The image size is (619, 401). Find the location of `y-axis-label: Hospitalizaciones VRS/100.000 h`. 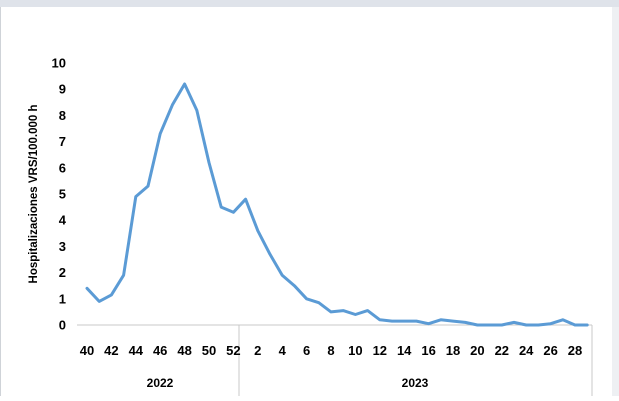

y-axis-label: Hospitalizaciones VRS/100.000 h is located at coordinates (34, 194).